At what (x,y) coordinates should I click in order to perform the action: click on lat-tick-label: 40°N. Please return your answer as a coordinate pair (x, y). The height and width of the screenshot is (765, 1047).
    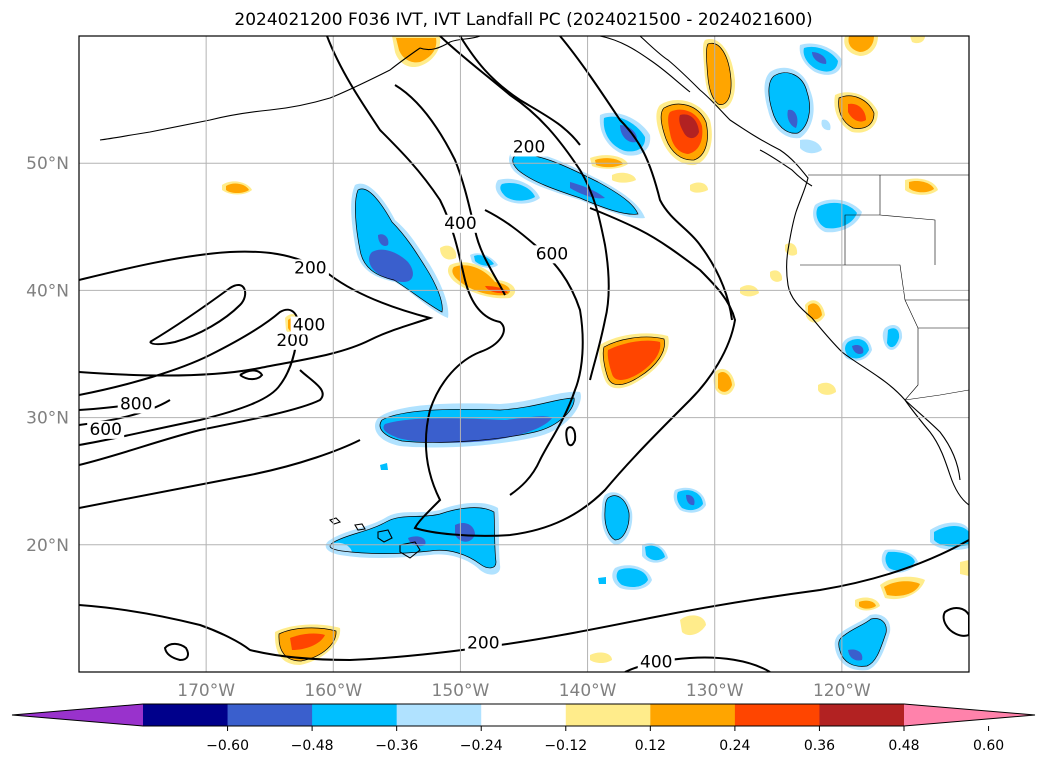
    Looking at the image, I should click on (47, 291).